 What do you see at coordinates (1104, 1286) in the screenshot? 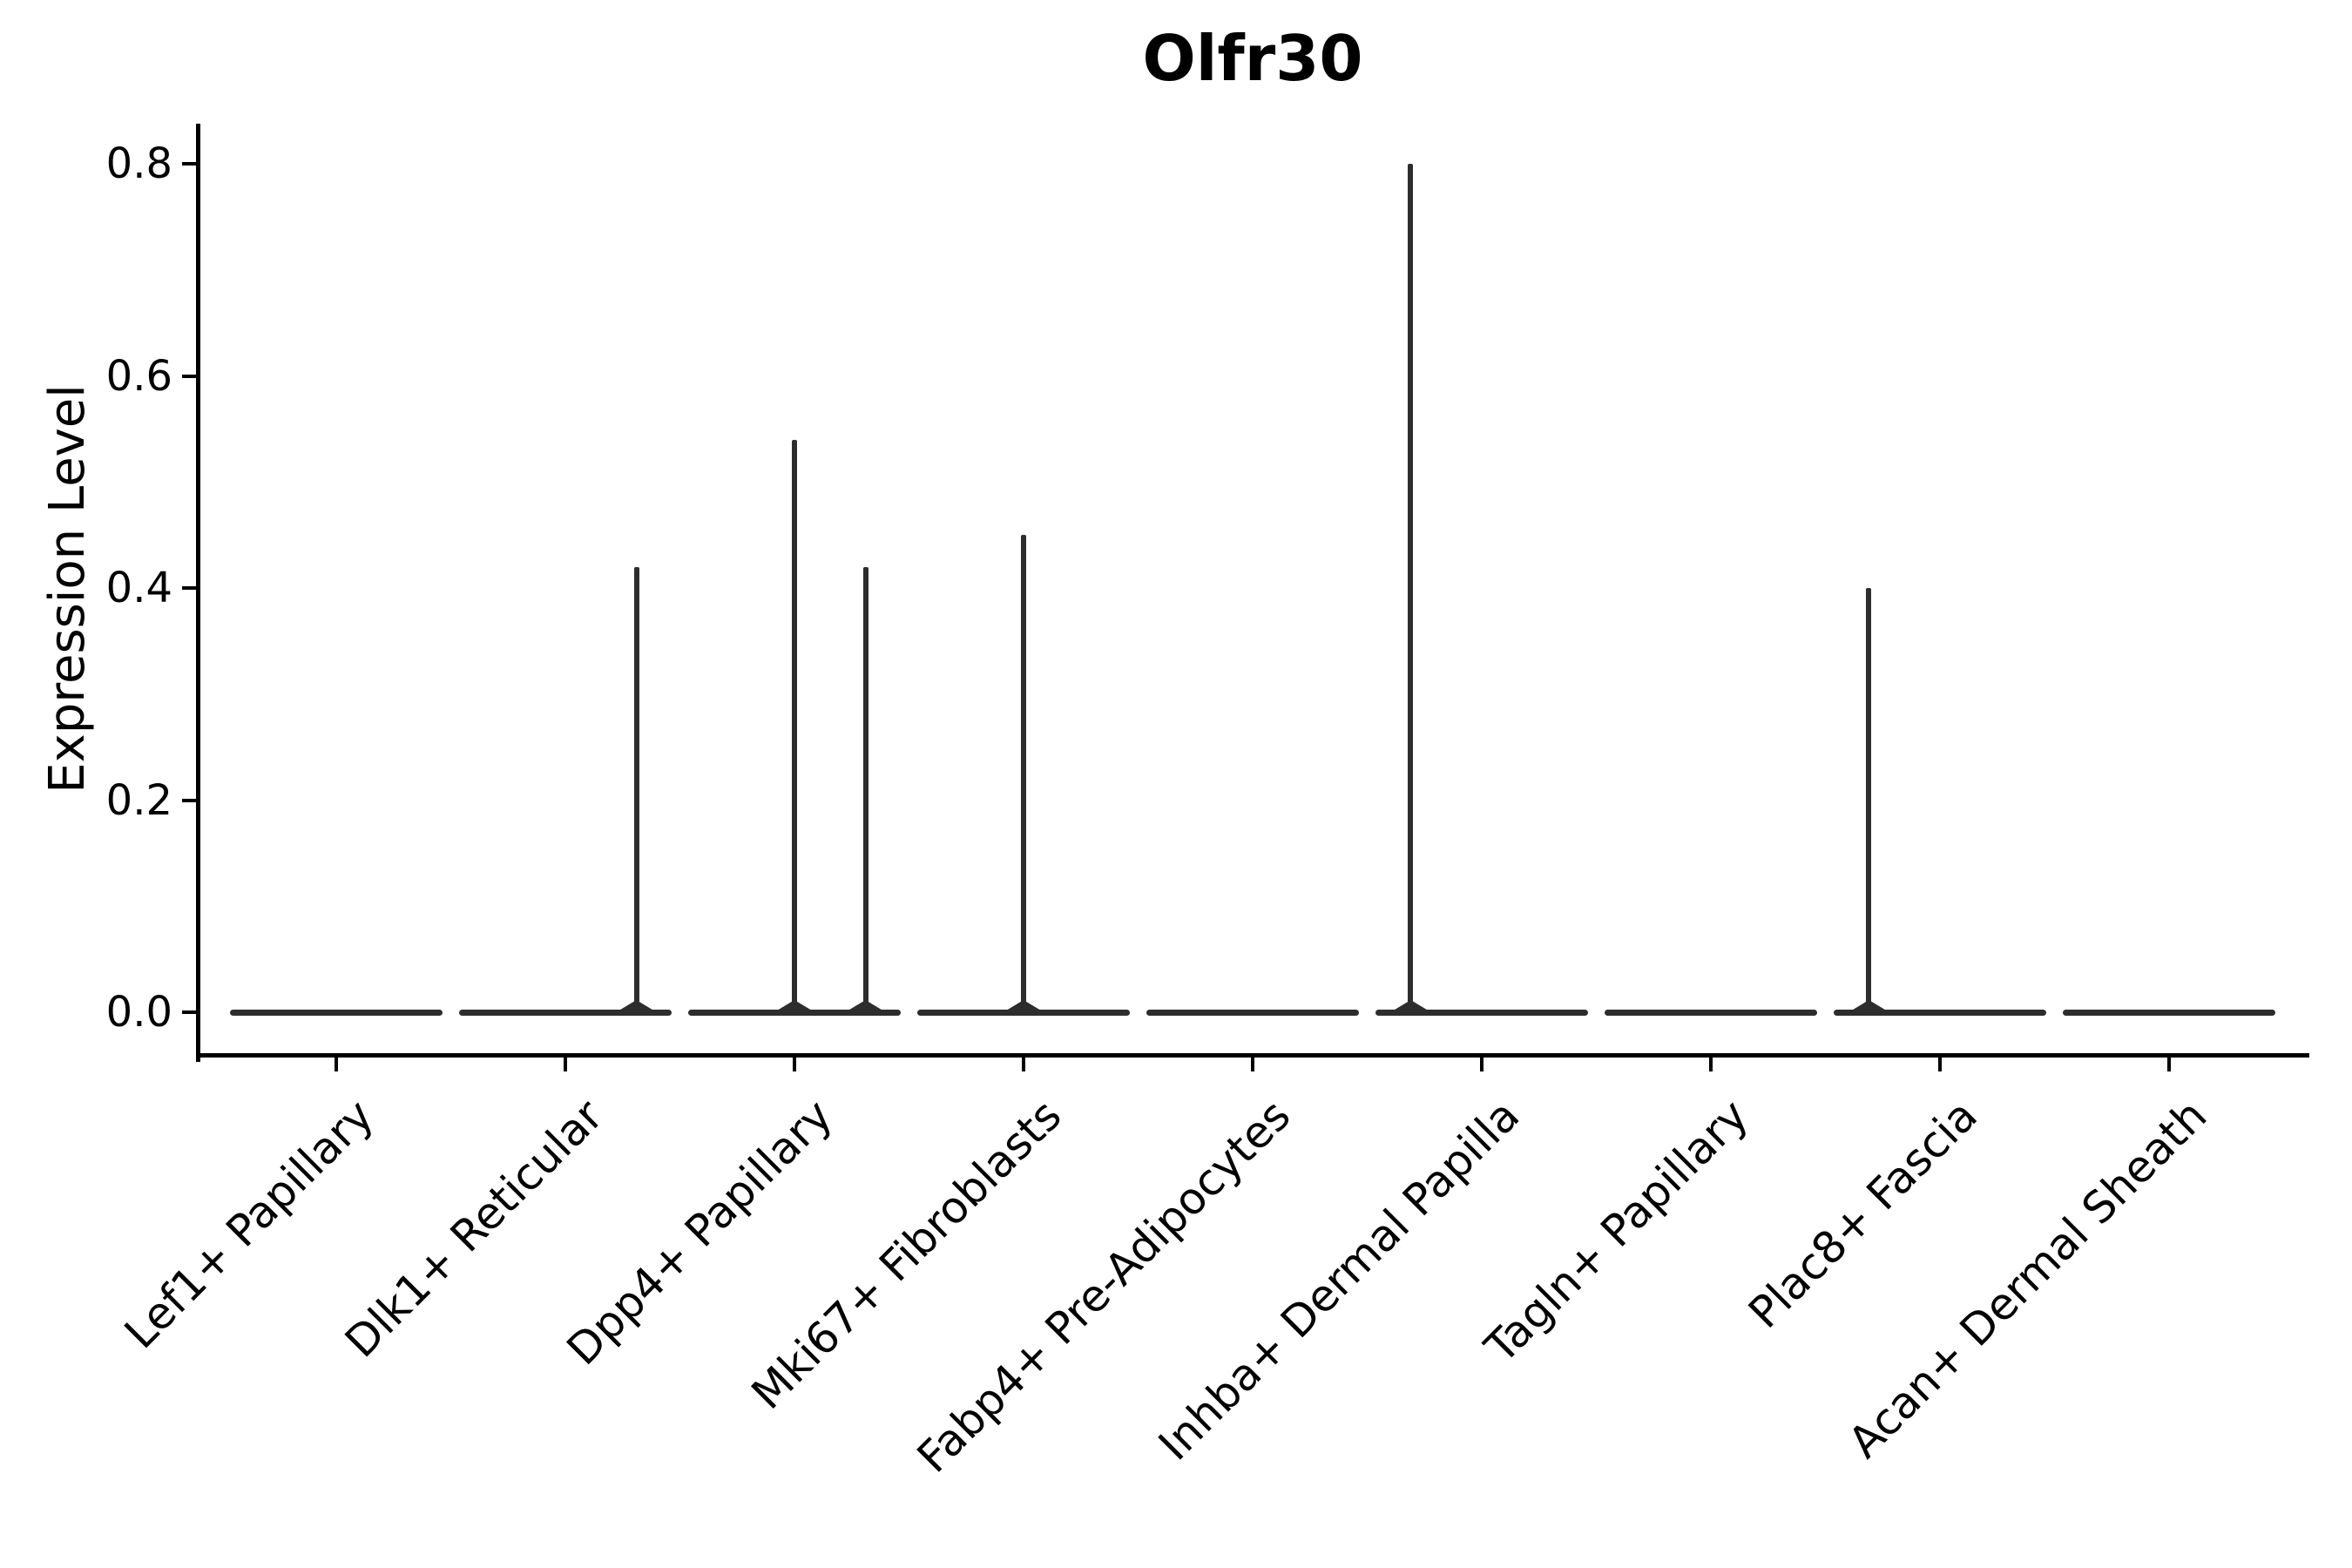
I see `x-tick-label: Fabp4+ Pre-Adipocytes` at bounding box center [1104, 1286].